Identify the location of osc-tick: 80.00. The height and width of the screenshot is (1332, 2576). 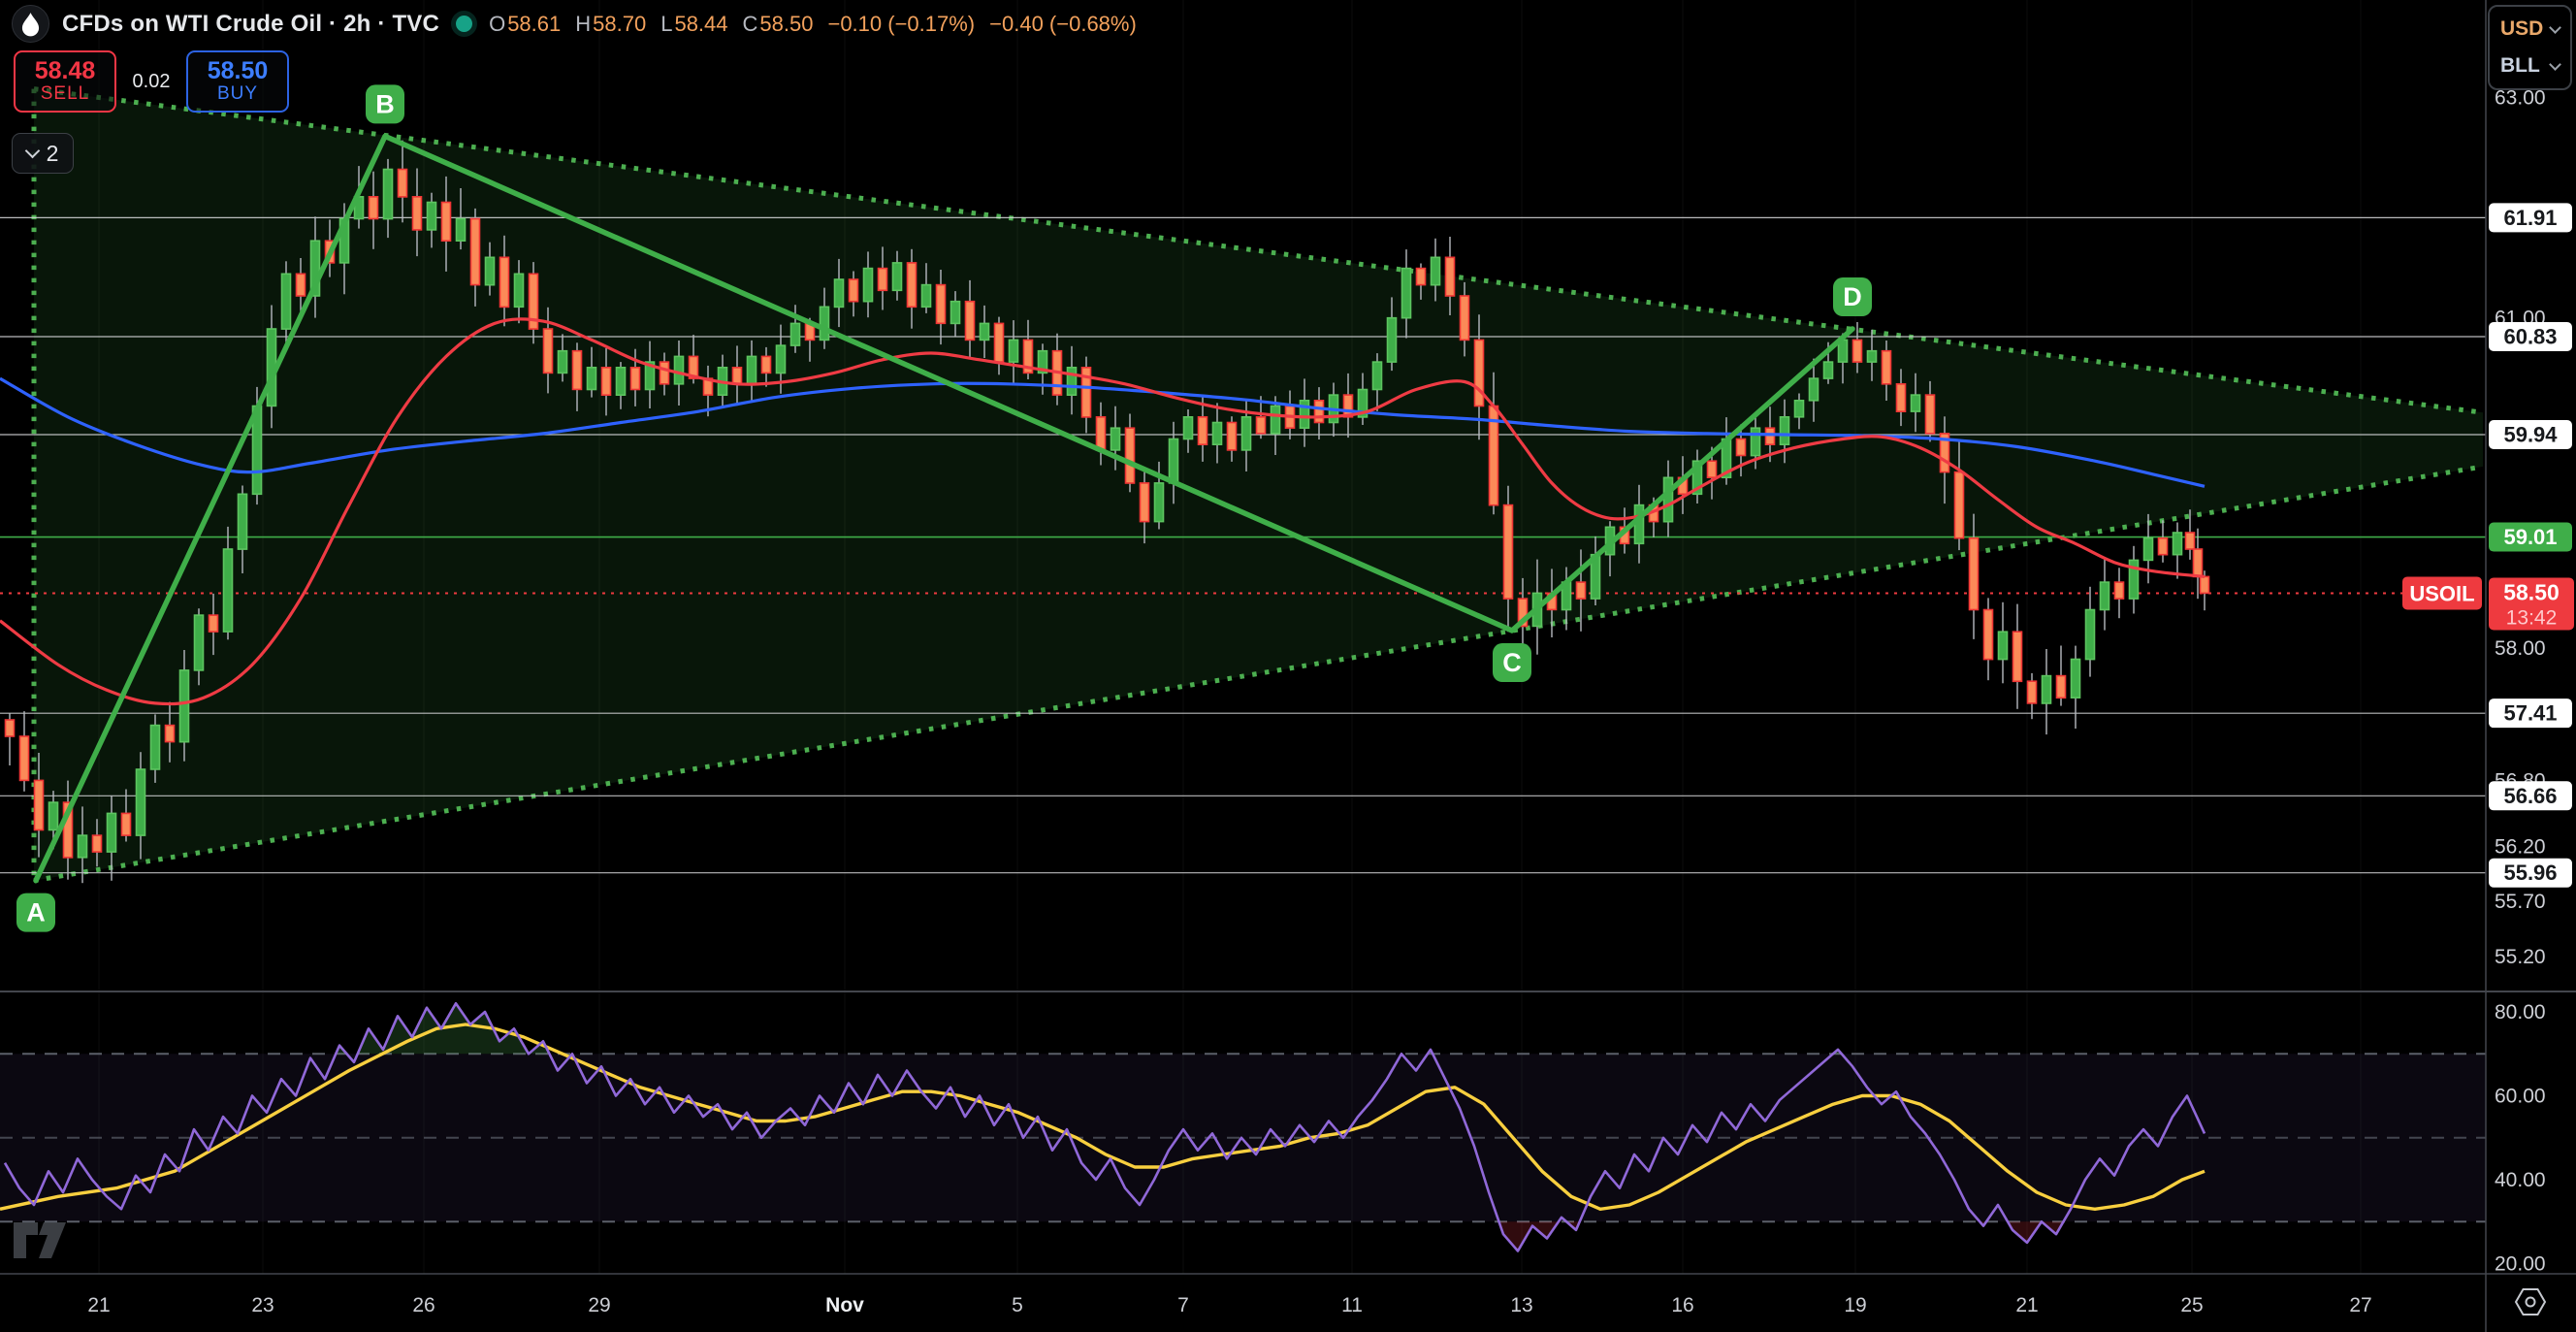
(2520, 1012).